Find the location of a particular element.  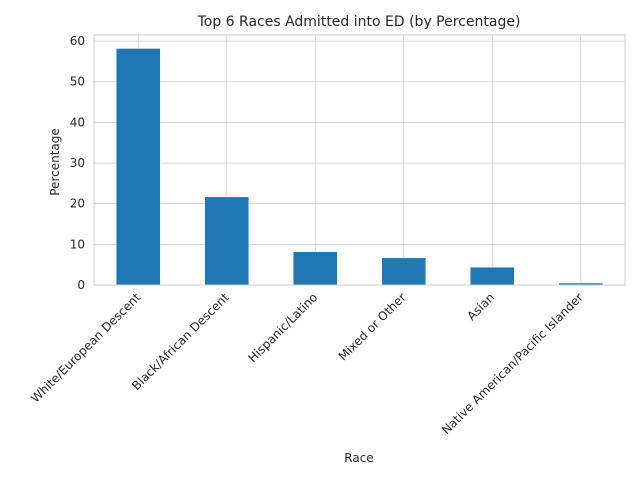

x-tick-label: Native American/Pacific Islander is located at coordinates (512, 363).